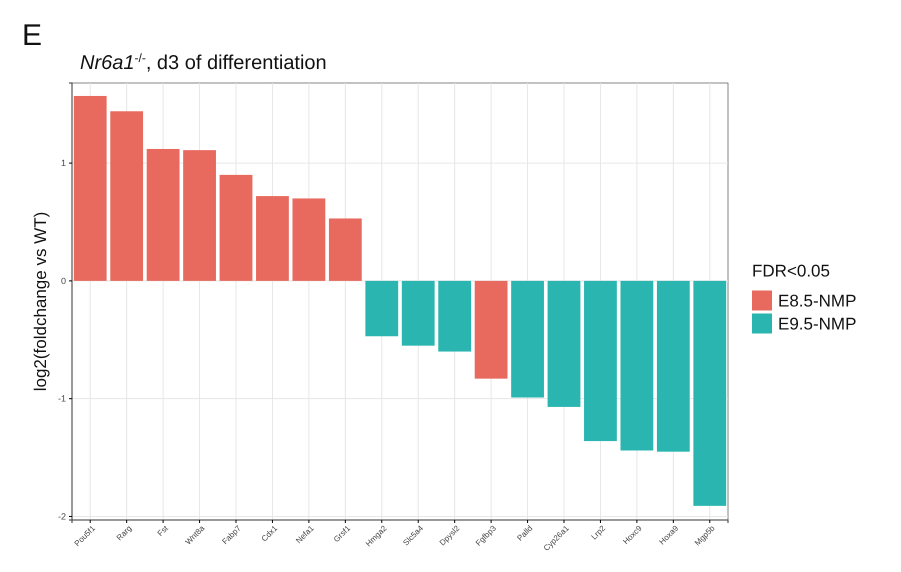 Image resolution: width=901 pixels, height=572 pixels. I want to click on y-tick-label: -1, so click(62, 399).